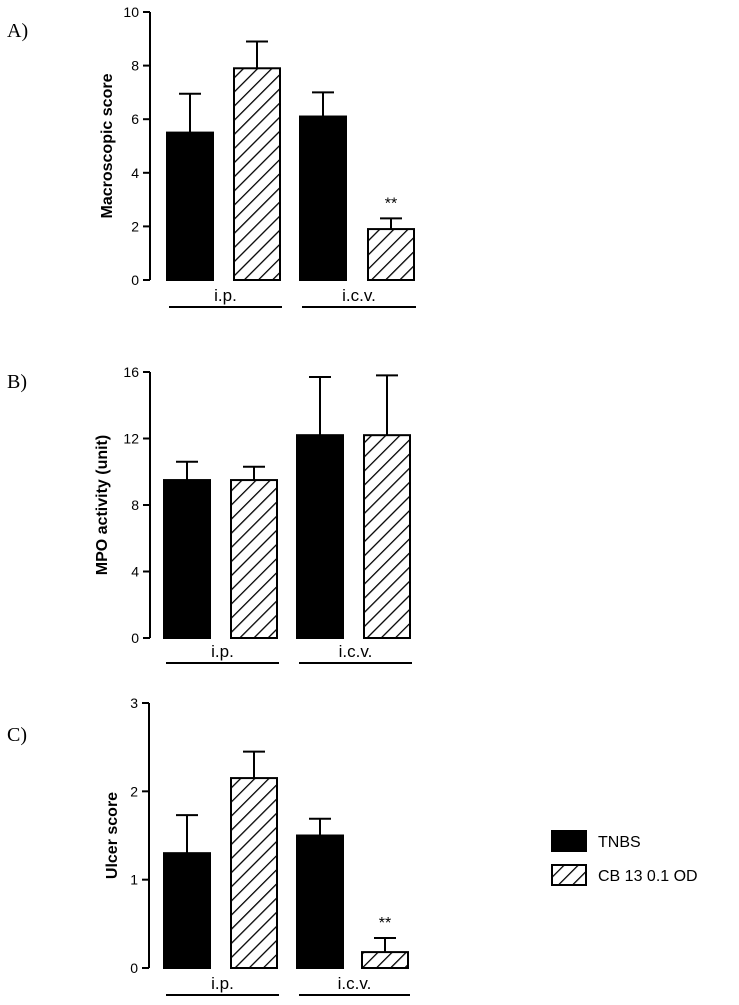  I want to click on y-tick-label: 10, so click(131, 12).